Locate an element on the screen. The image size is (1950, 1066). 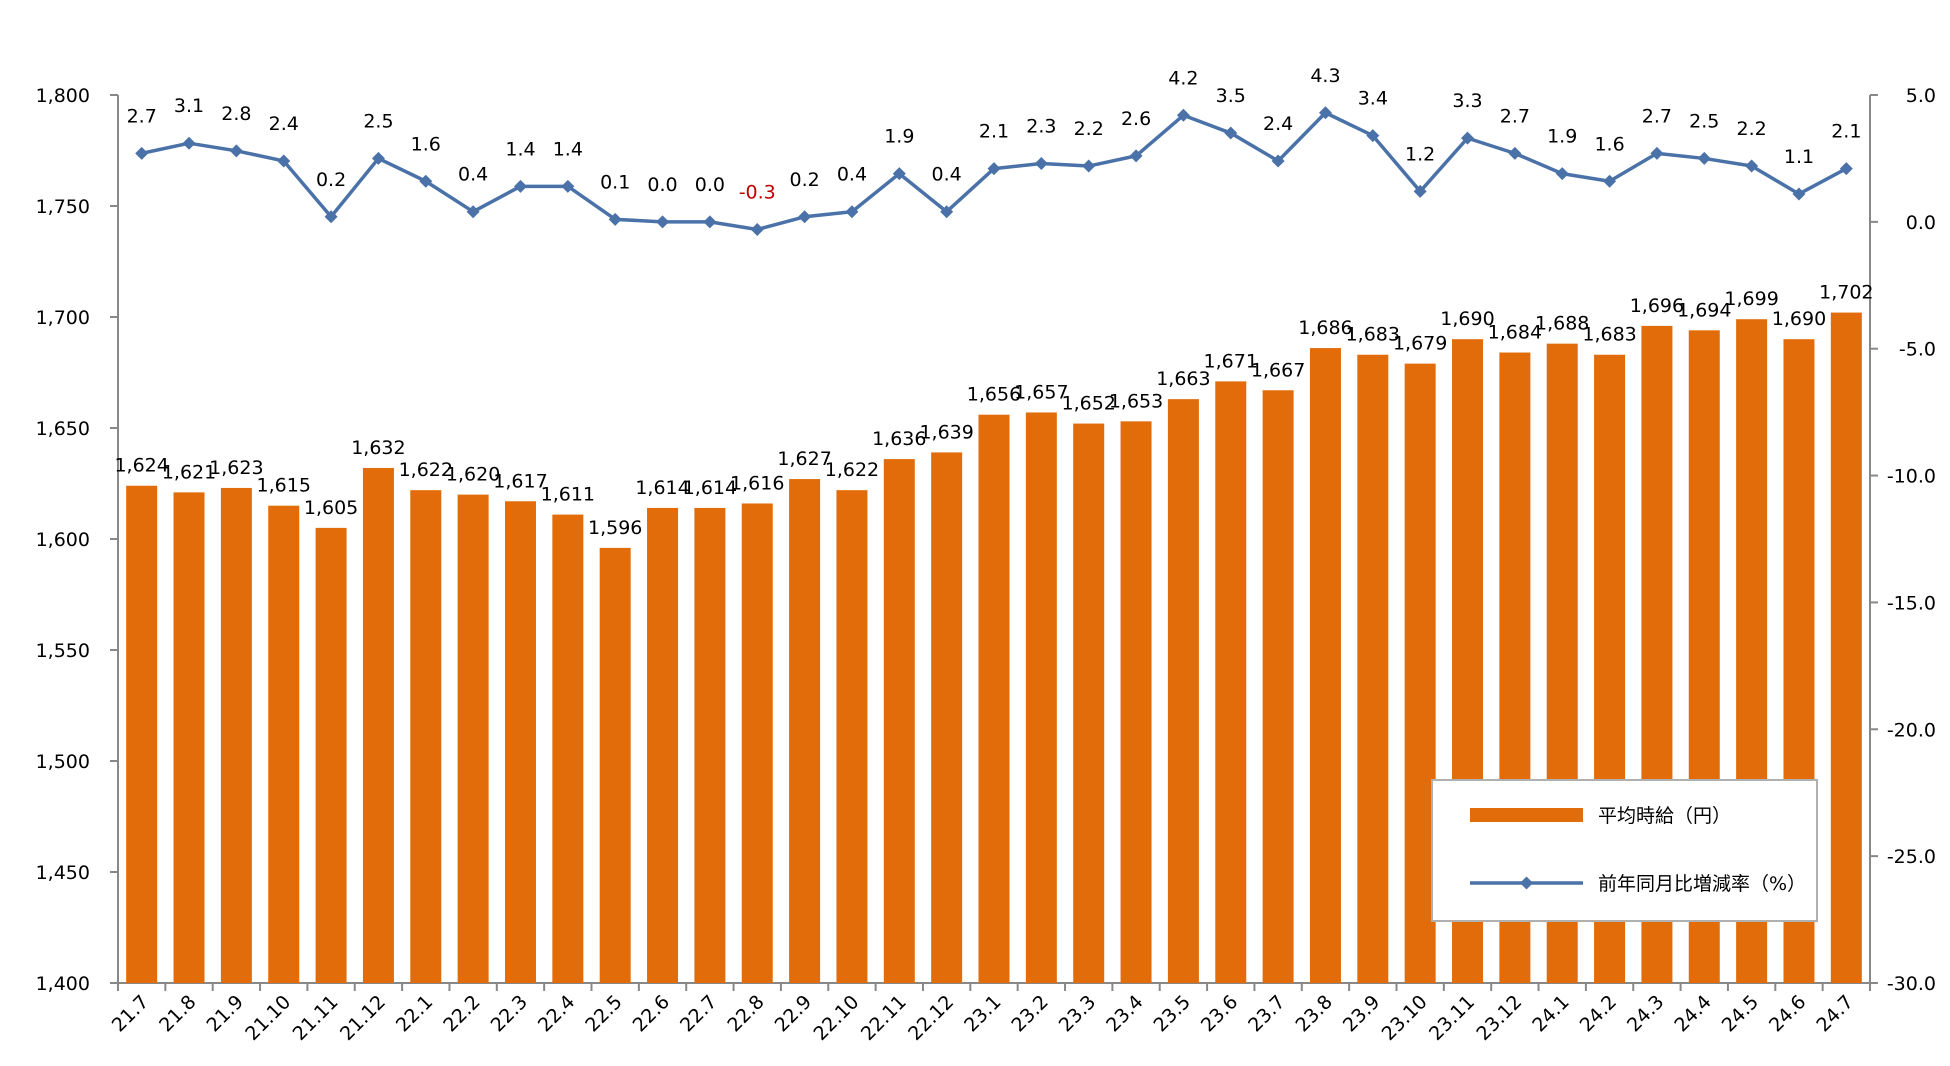
right-axis-tick-label: 5.0 is located at coordinates (1921, 96).